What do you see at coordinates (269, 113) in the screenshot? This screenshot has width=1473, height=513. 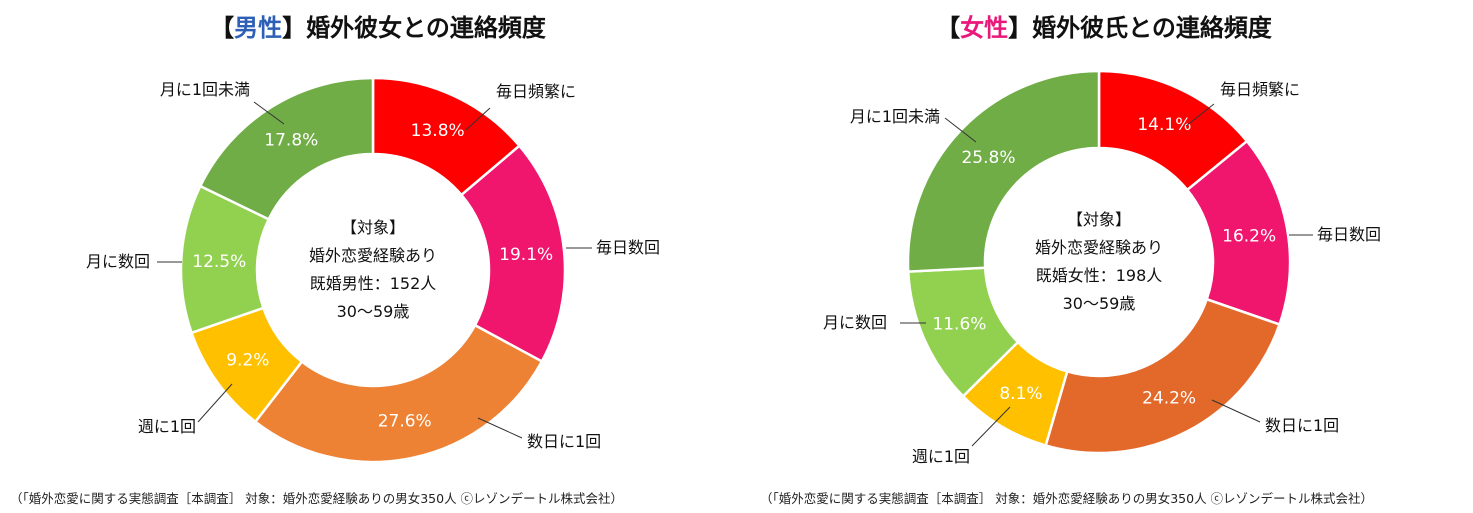 I see `leader-line-male-under-monthly` at bounding box center [269, 113].